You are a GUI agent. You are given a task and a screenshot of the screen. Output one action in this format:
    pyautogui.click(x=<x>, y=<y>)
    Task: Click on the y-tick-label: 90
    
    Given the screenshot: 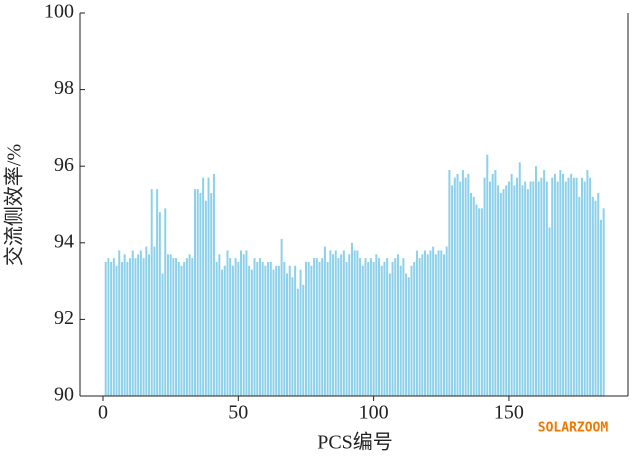 What is the action you would take?
    pyautogui.click(x=64, y=395)
    